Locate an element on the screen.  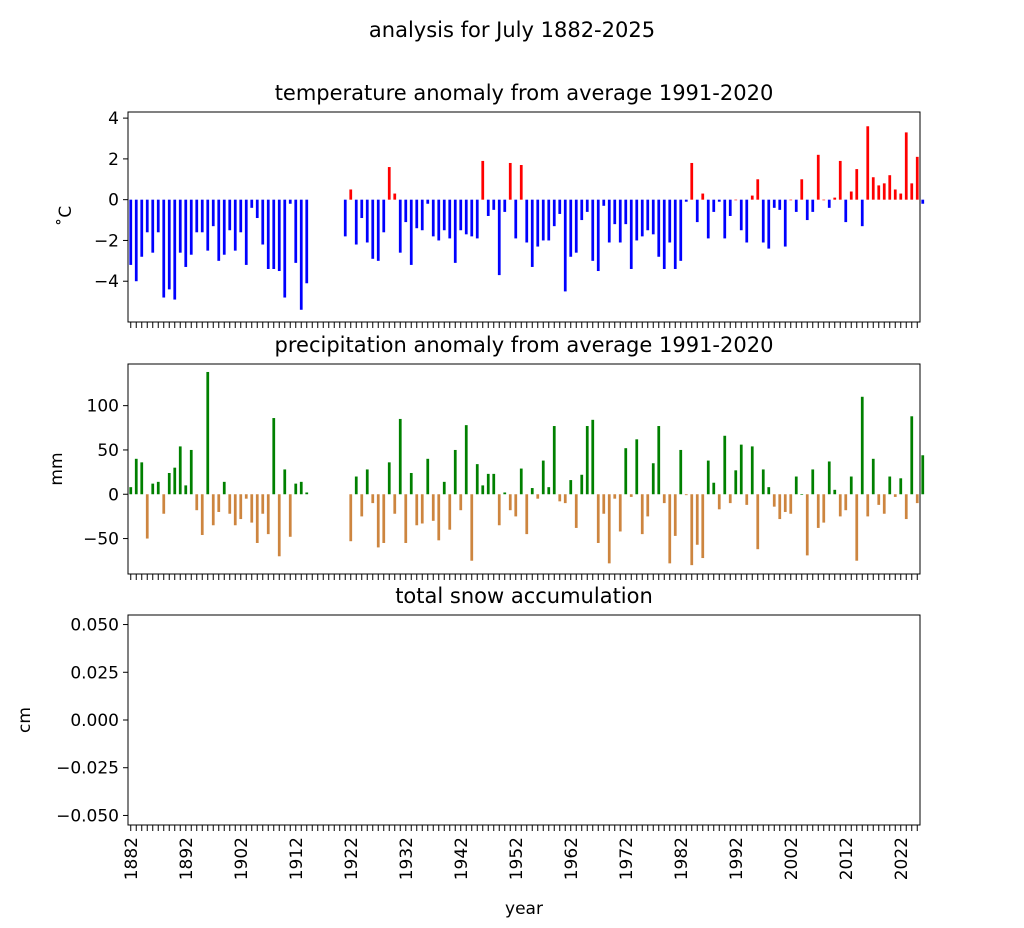
temp-bar-2019 is located at coordinates (884, 191).